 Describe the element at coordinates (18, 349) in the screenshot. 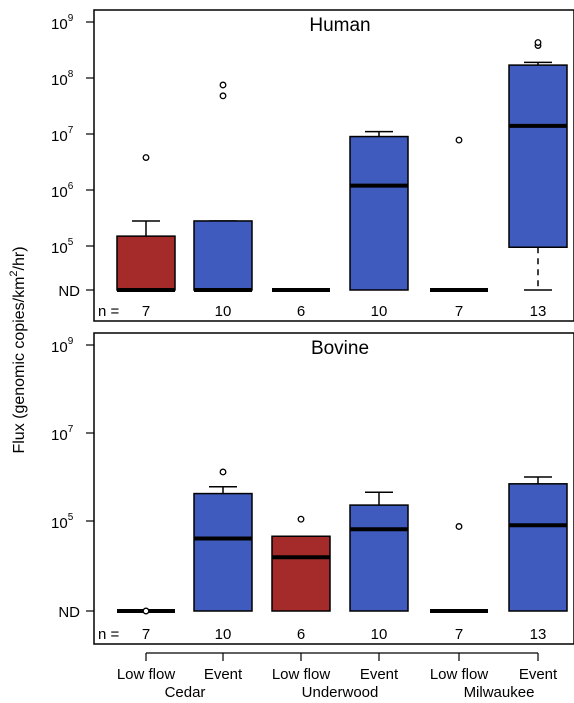

I see `y-axis-label: Flux (genomic copies/km2/hr)` at that location.